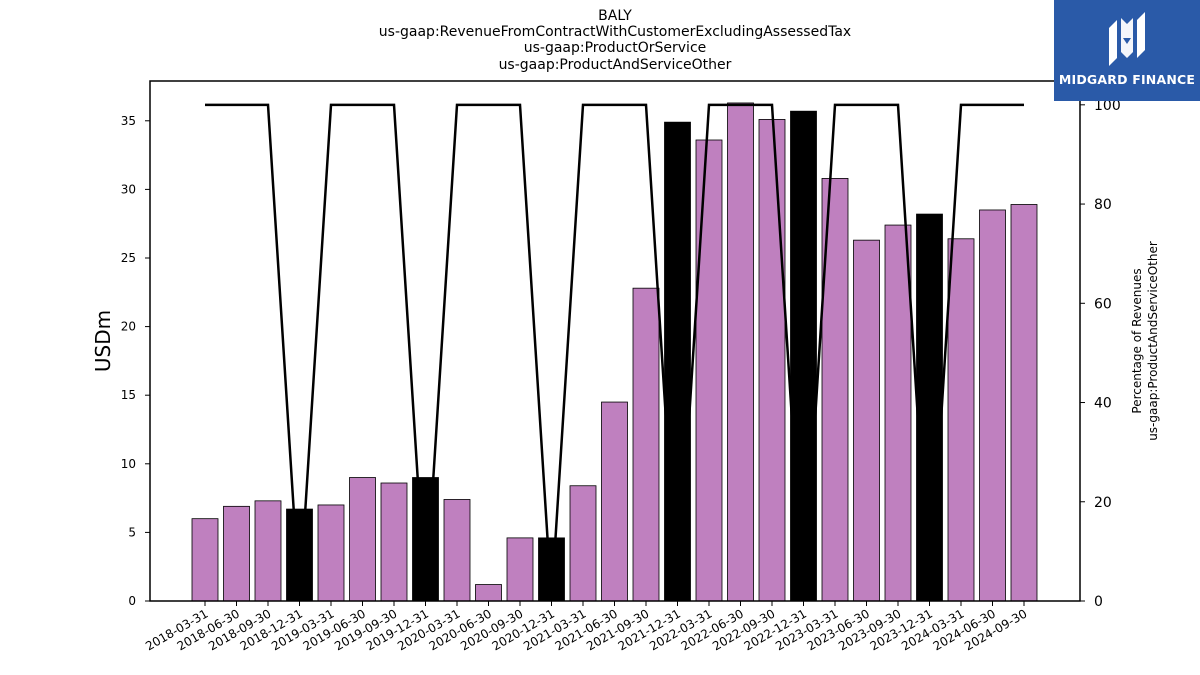  I want to click on y-right-tick-label: 40, so click(1103, 404).